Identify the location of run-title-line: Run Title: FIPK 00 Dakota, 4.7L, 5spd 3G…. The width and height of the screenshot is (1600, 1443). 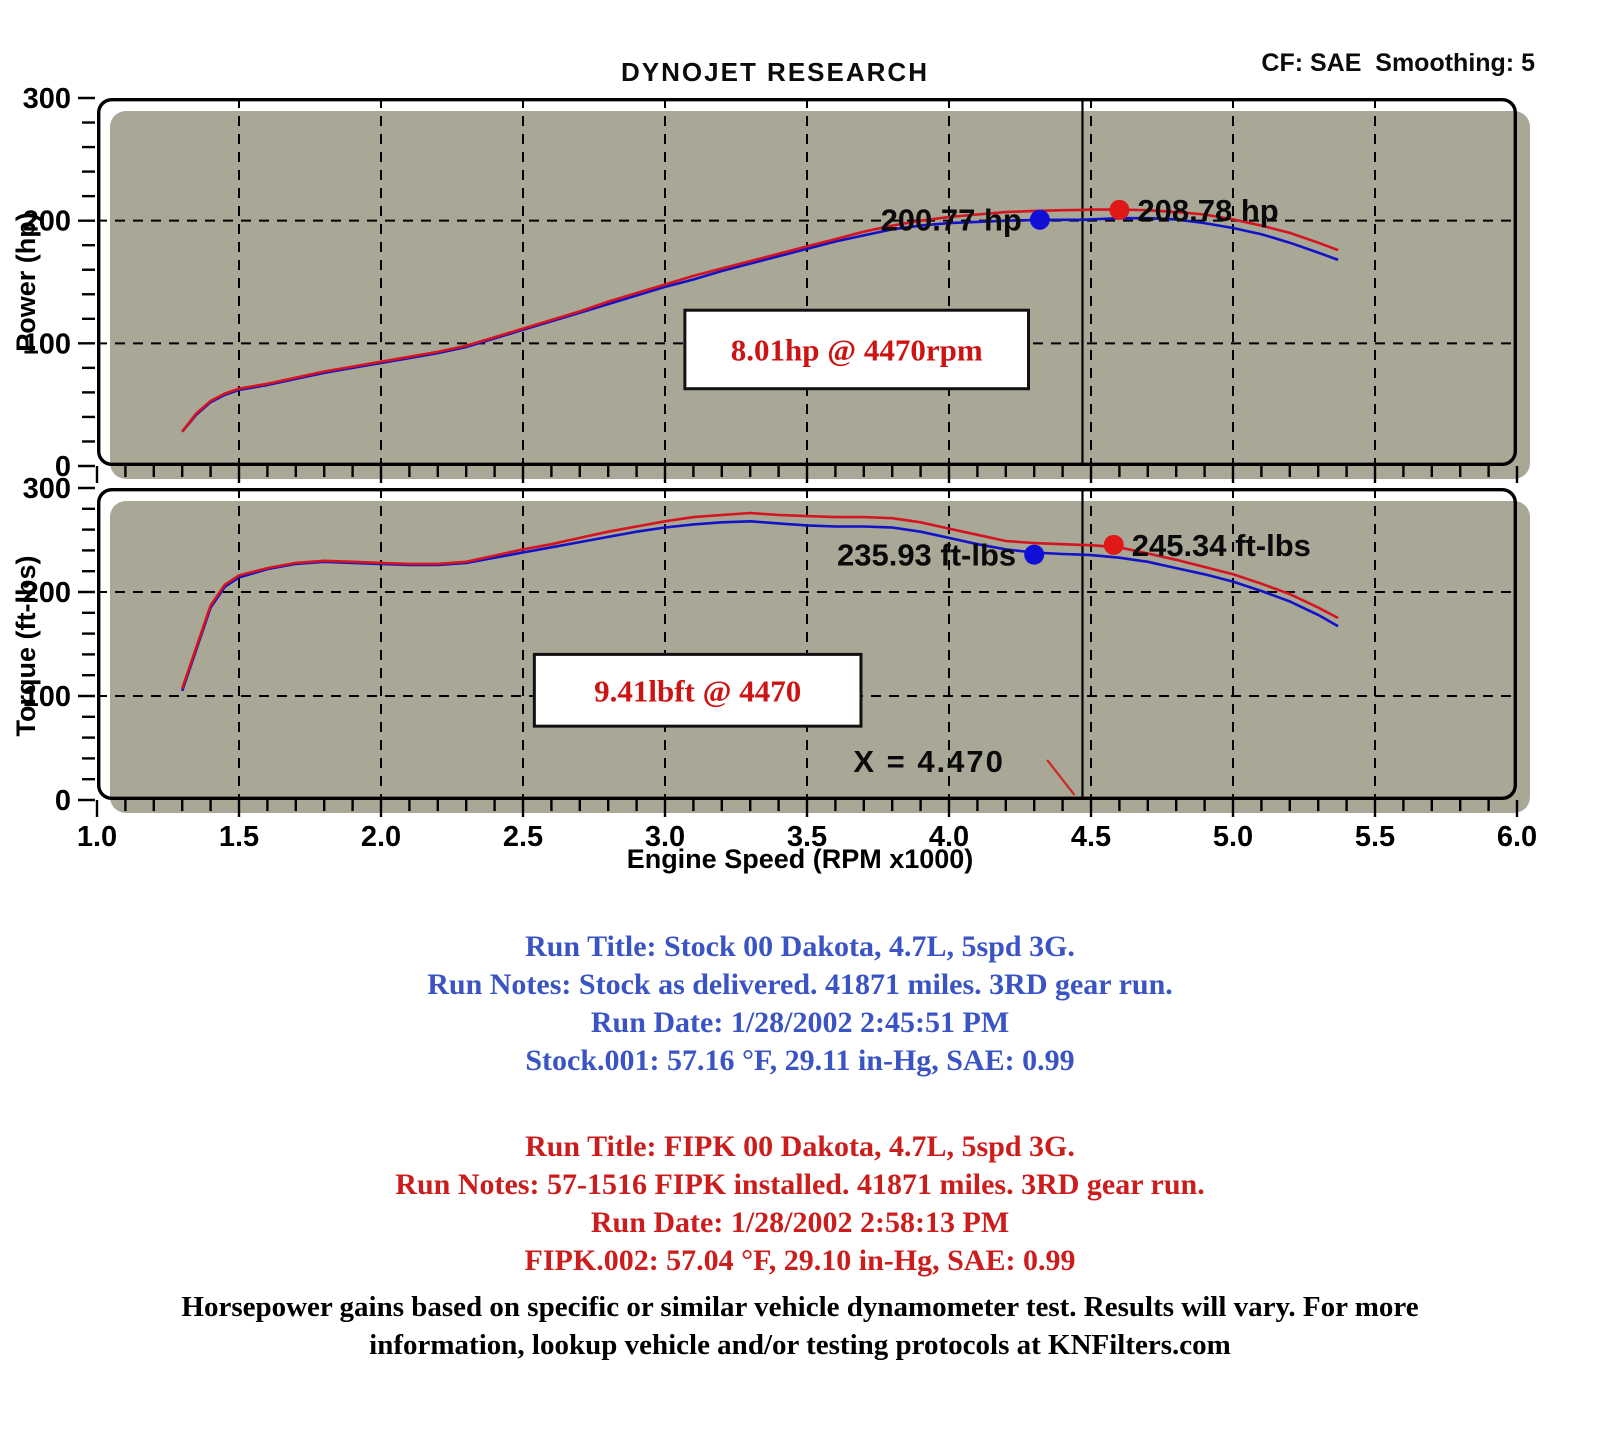
(800, 1146).